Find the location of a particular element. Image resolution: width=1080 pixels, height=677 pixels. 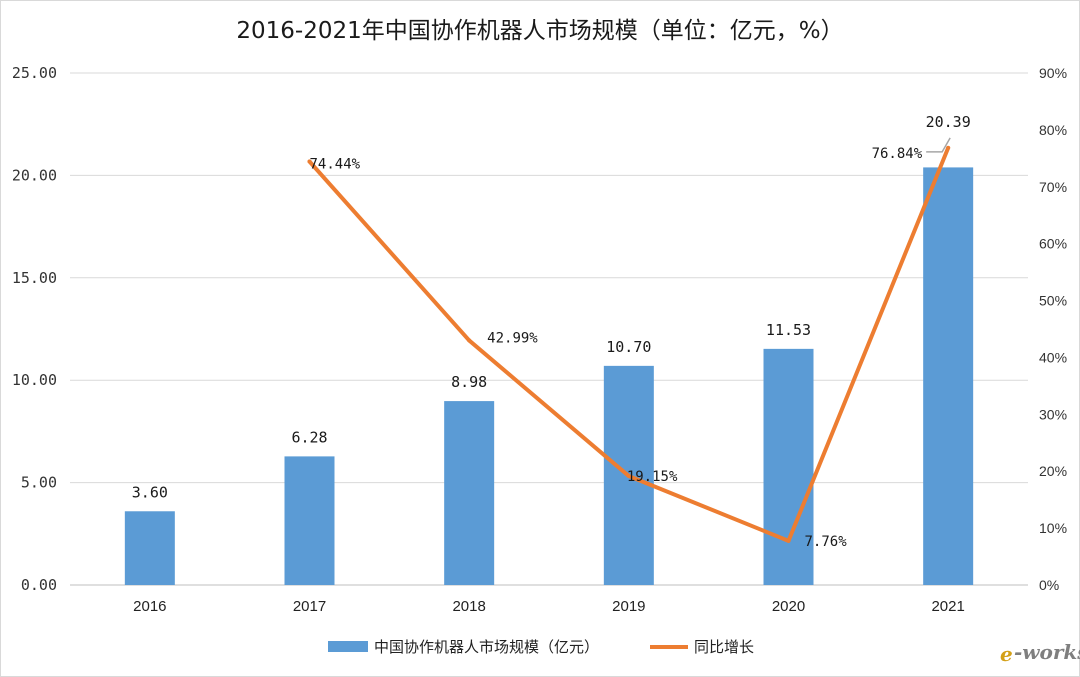

legend: 中国协作机器人市场规模（亿元） 同比增长 is located at coordinates (541, 647).